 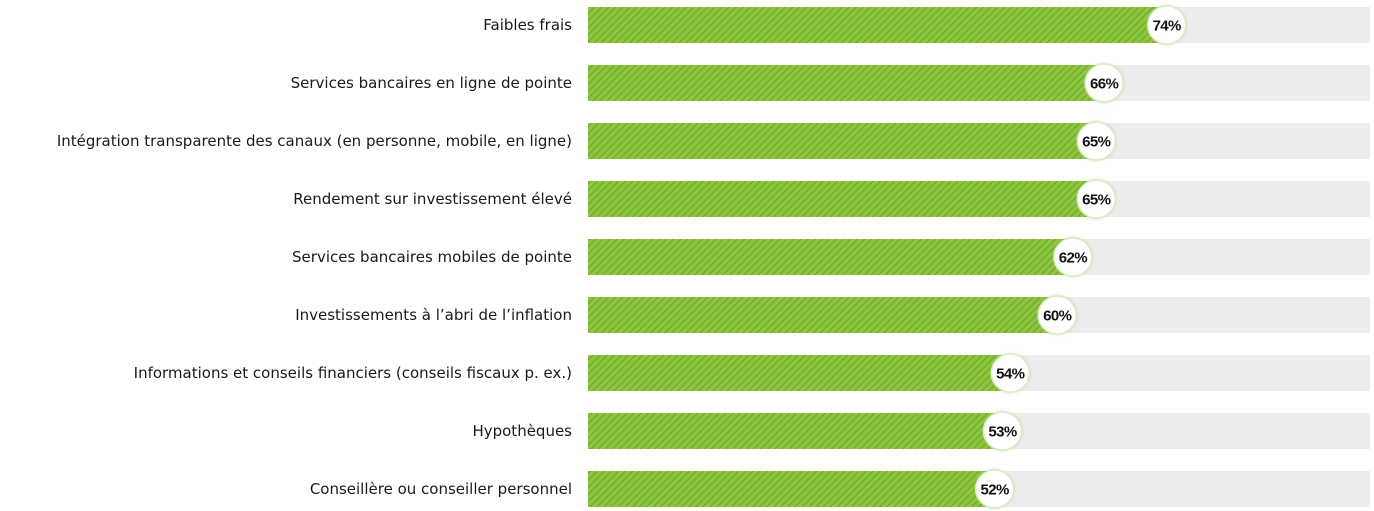 I want to click on value-label: 54%, so click(x=1010, y=374).